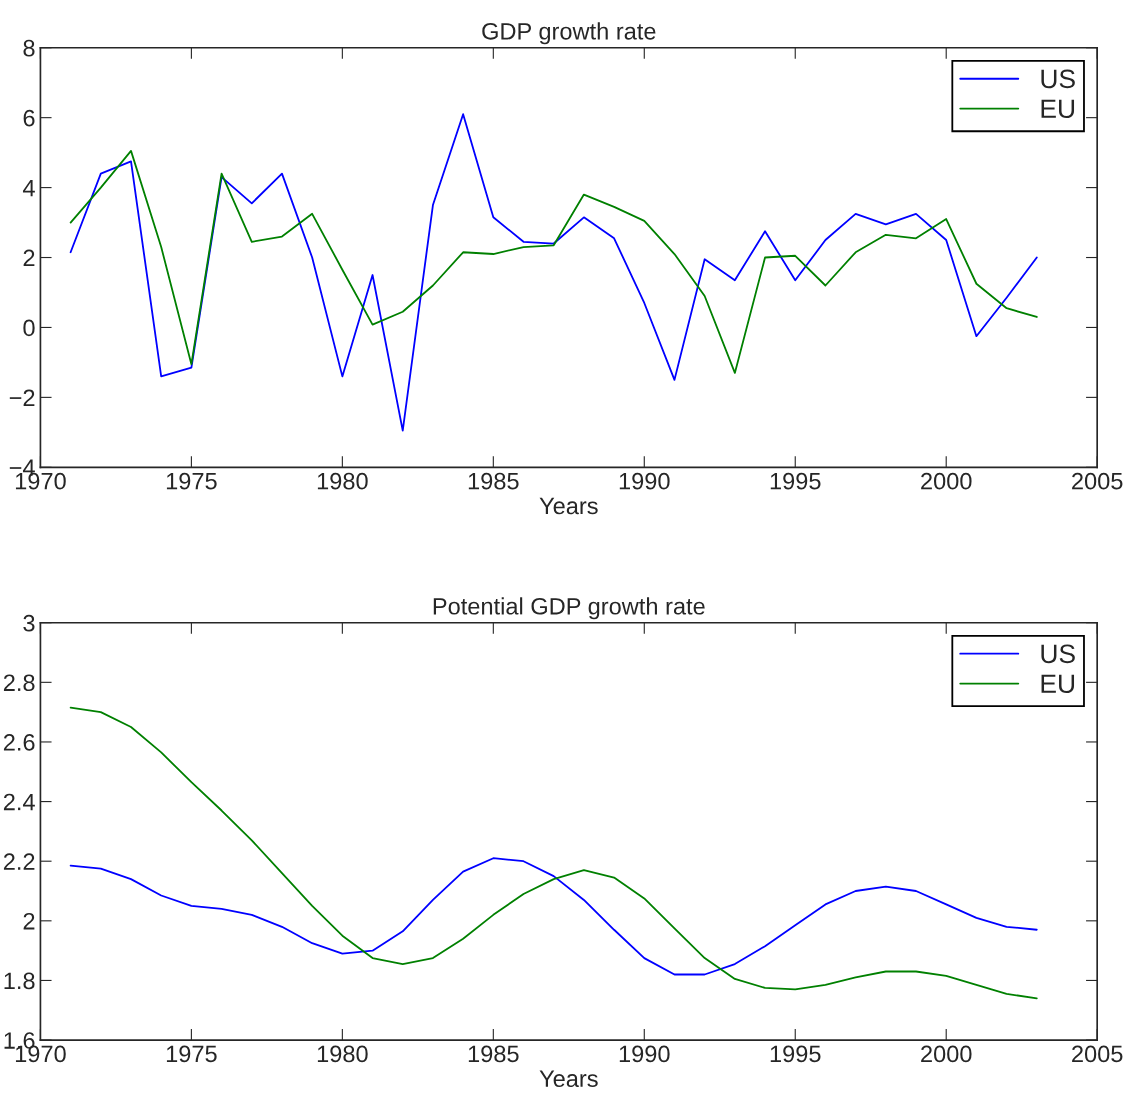  Describe the element at coordinates (29, 623) in the screenshot. I see `y-tick-label: 3` at that location.